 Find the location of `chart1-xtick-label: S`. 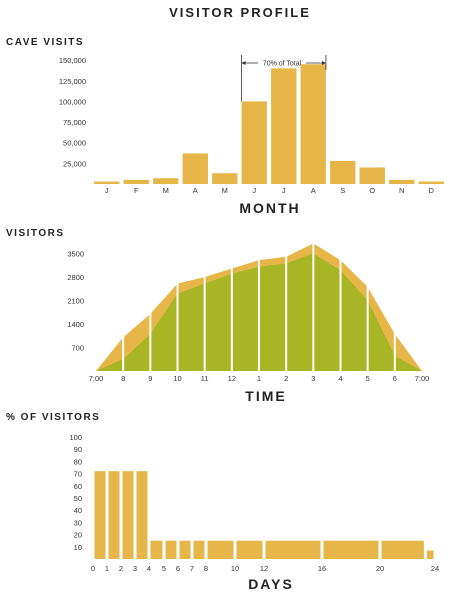

chart1-xtick-label: S is located at coordinates (342, 190).